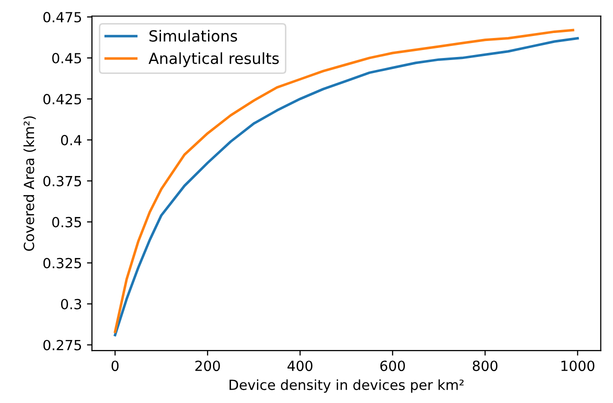 The image size is (613, 403). Describe the element at coordinates (207, 366) in the screenshot. I see `x-tick-label: 200` at that location.